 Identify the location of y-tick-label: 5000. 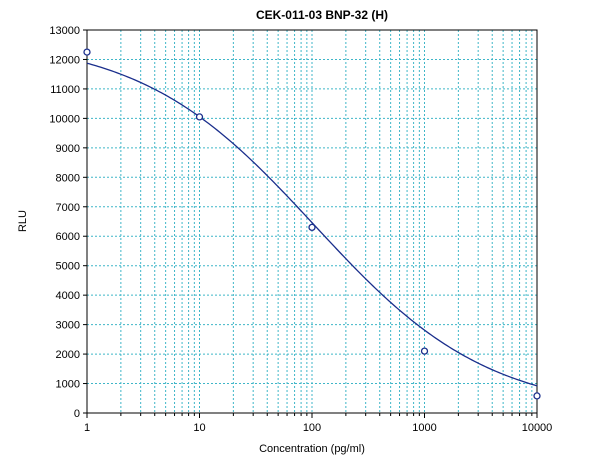
(68, 267).